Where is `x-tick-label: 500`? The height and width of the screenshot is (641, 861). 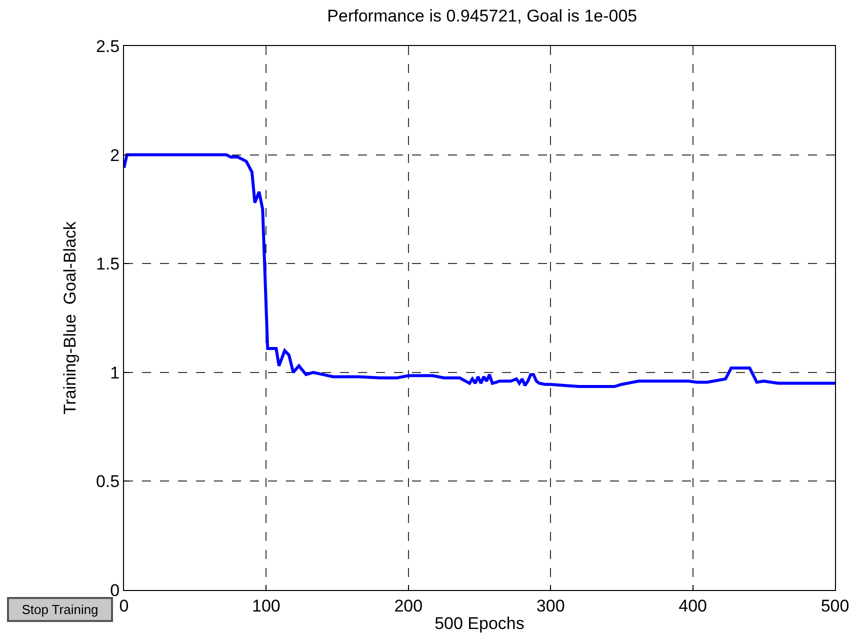 x-tick-label: 500 is located at coordinates (835, 606).